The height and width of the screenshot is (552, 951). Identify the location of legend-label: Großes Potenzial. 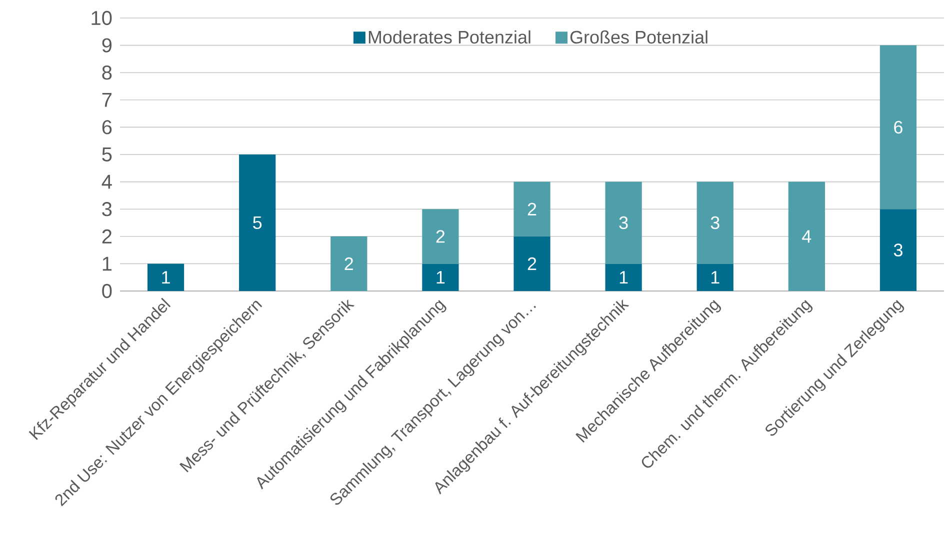
(639, 37).